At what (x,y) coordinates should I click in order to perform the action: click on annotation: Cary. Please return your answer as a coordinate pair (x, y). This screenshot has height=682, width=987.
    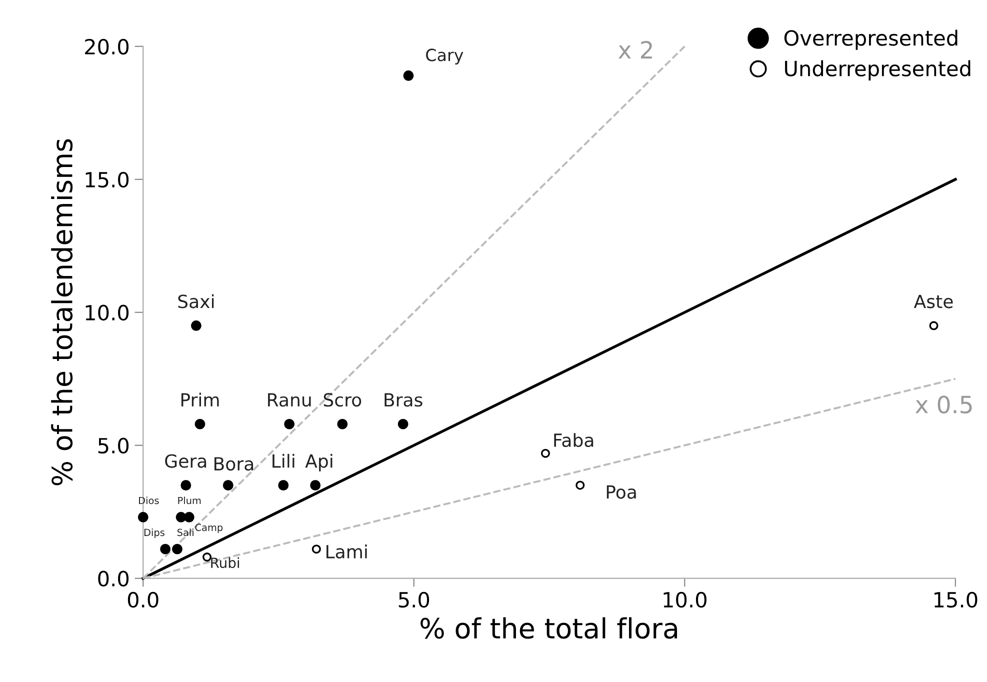
    Looking at the image, I should click on (445, 56).